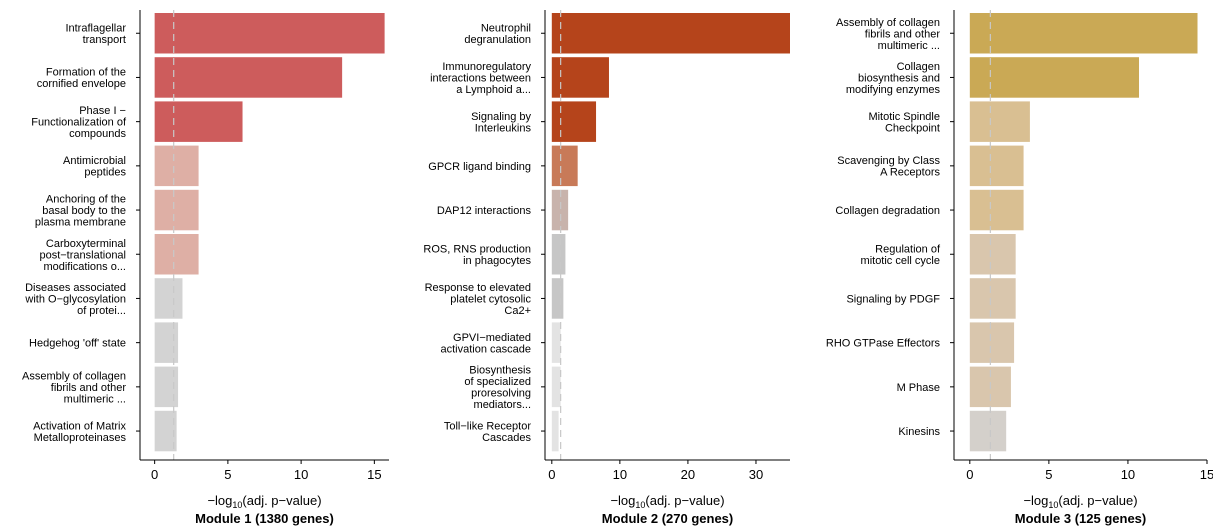 This screenshot has height=532, width=1213. I want to click on category-label-line: proresolving, so click(501, 394).